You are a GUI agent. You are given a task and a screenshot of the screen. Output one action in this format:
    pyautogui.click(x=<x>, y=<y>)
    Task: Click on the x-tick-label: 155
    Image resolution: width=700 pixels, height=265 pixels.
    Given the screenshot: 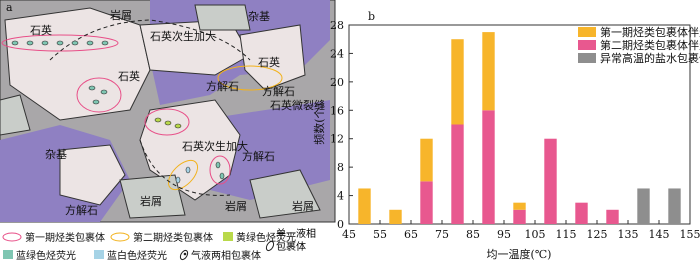 What is the action you would take?
    pyautogui.click(x=690, y=234)
    